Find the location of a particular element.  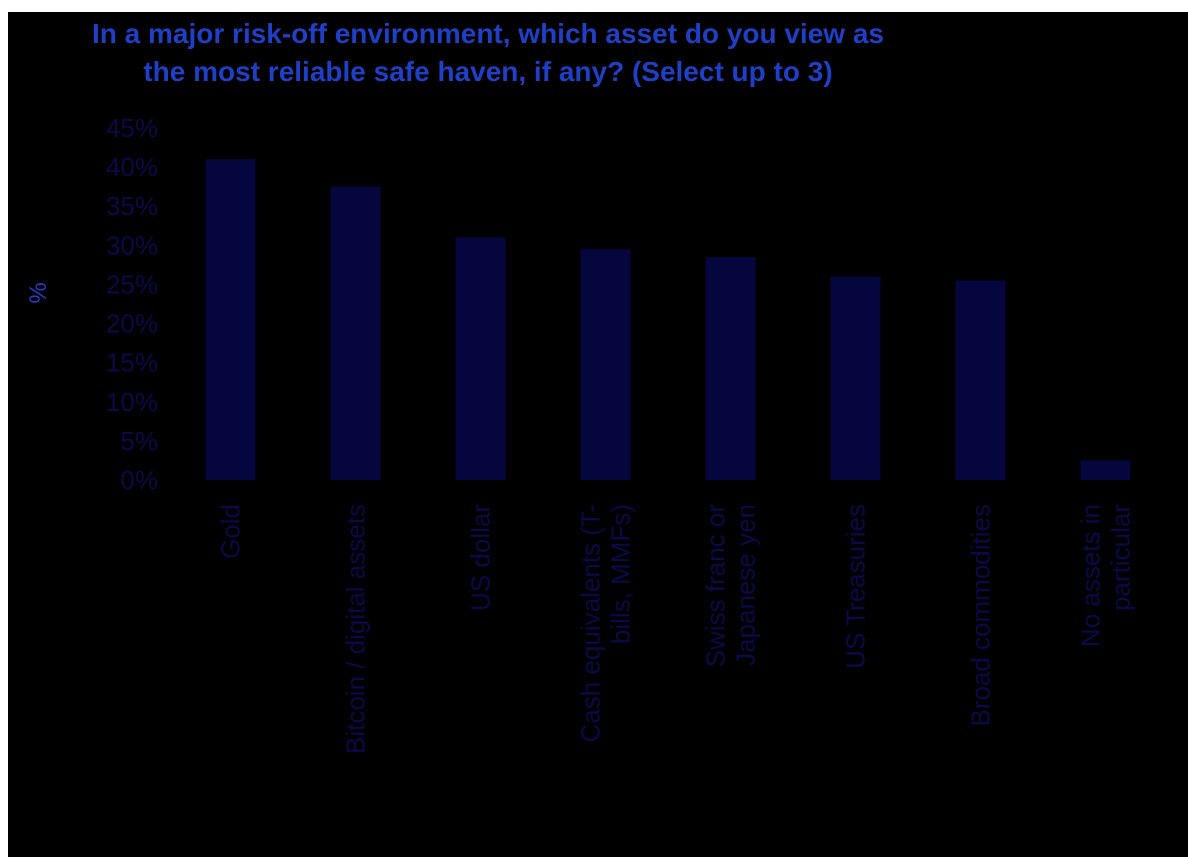

y-tick-label: 10% is located at coordinates (132, 402).